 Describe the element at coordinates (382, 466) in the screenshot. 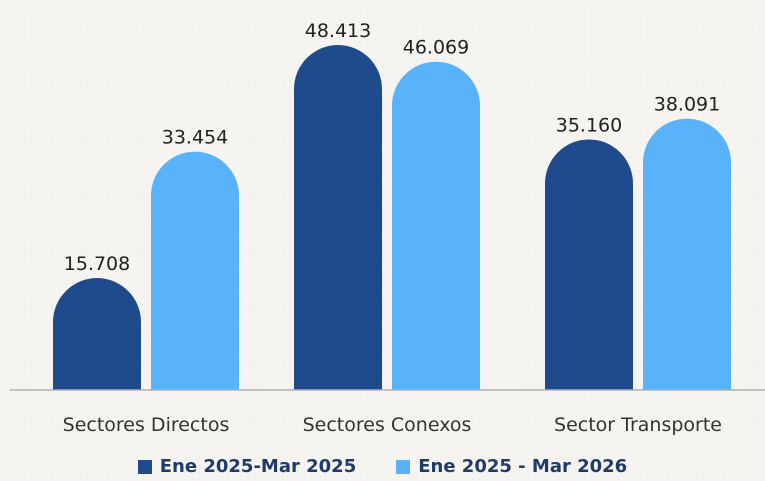

I see `chart-legend: Ene 2025-Mar 2025 Ene 2025 - Mar 2026` at that location.